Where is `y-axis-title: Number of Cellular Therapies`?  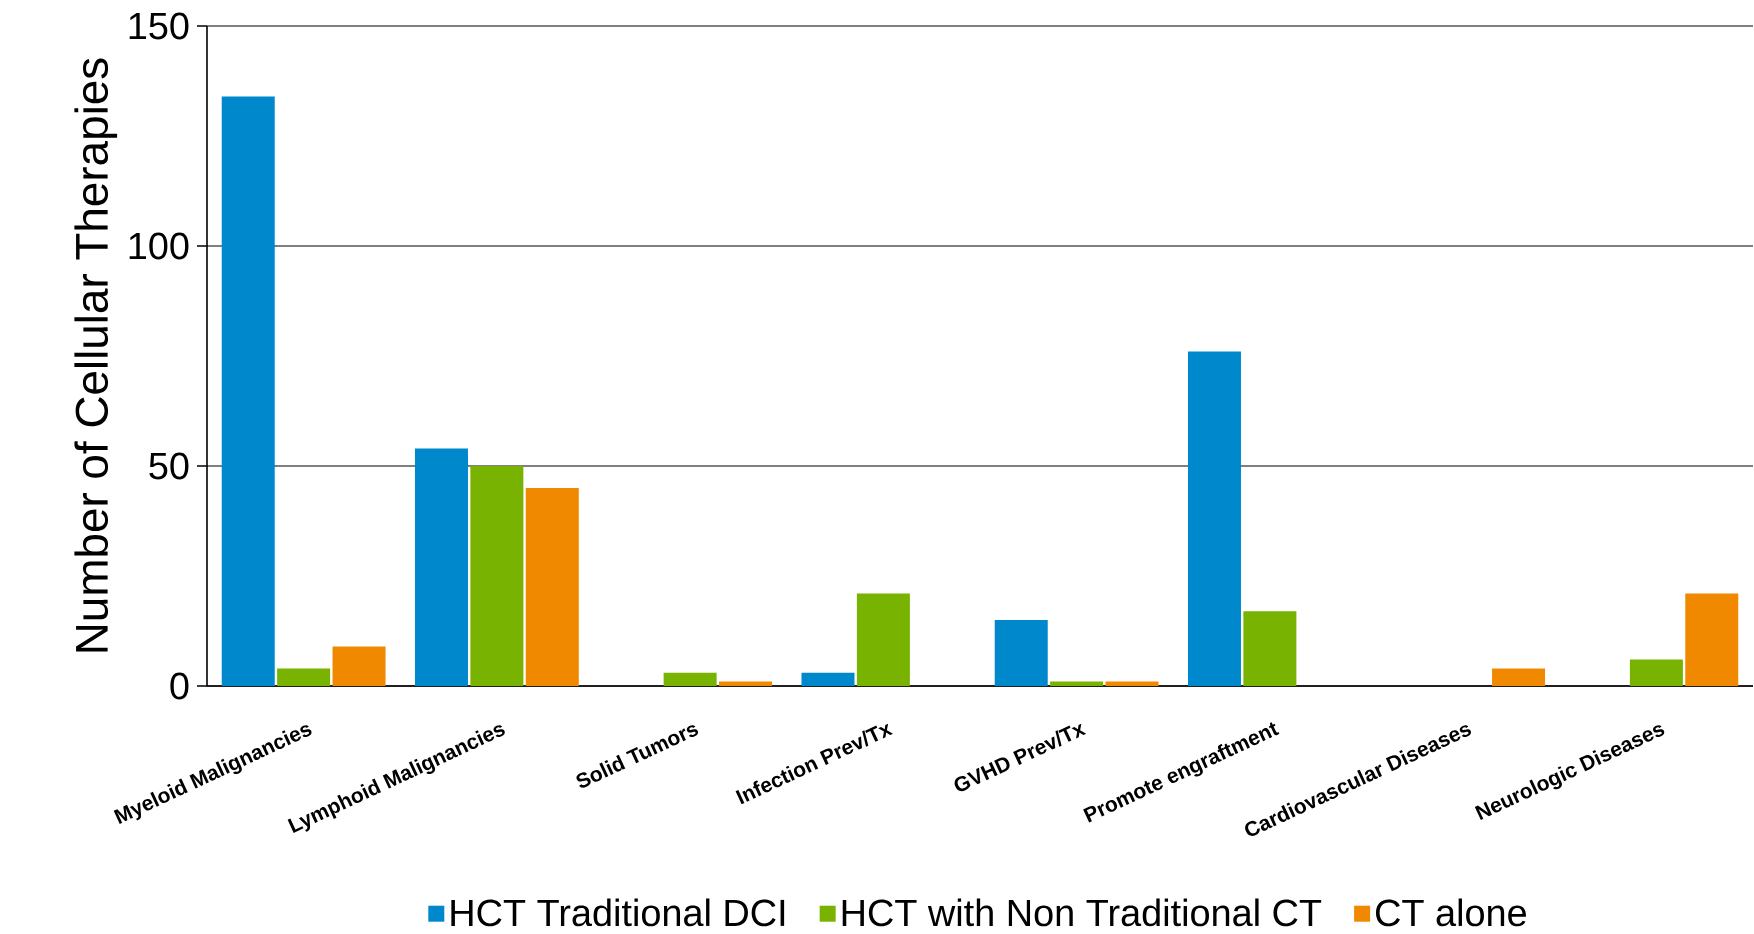 y-axis-title: Number of Cellular Therapies is located at coordinates (96, 355).